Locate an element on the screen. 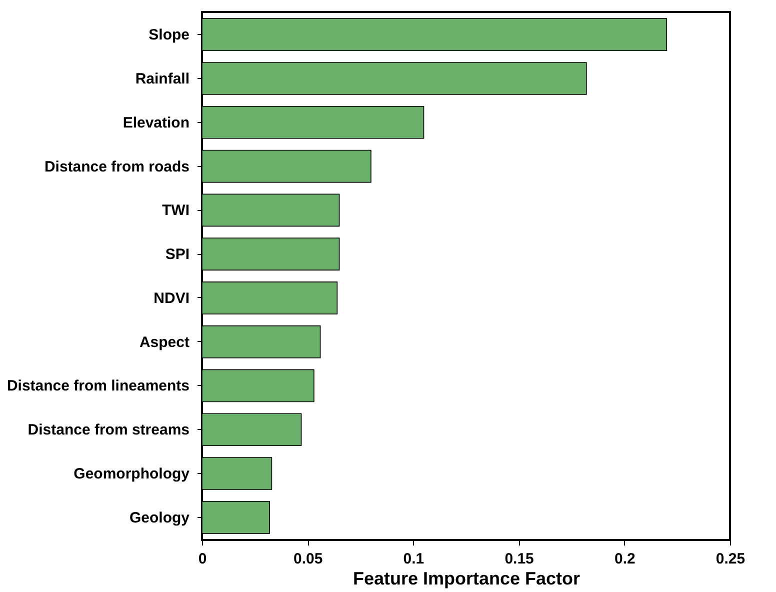 This screenshot has height=592, width=776. x-axis-title: Feature Importance Factor is located at coordinates (466, 578).